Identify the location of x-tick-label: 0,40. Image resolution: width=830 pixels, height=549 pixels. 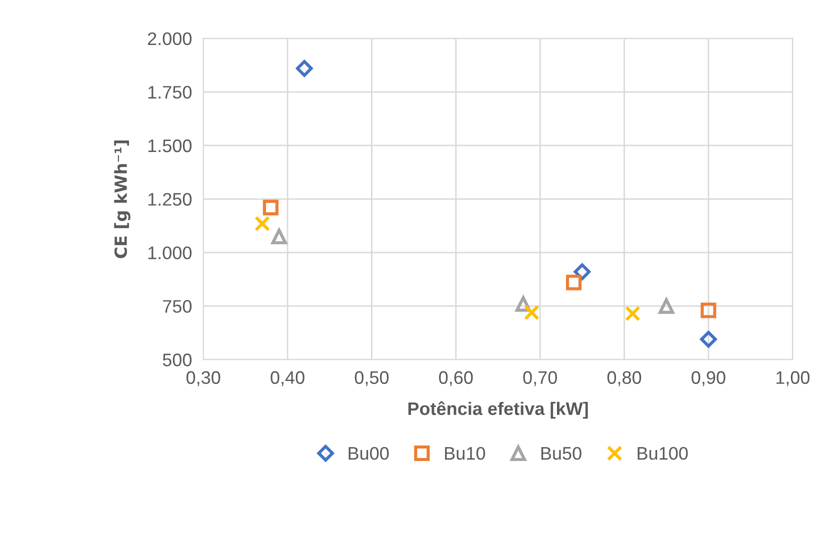
(287, 378).